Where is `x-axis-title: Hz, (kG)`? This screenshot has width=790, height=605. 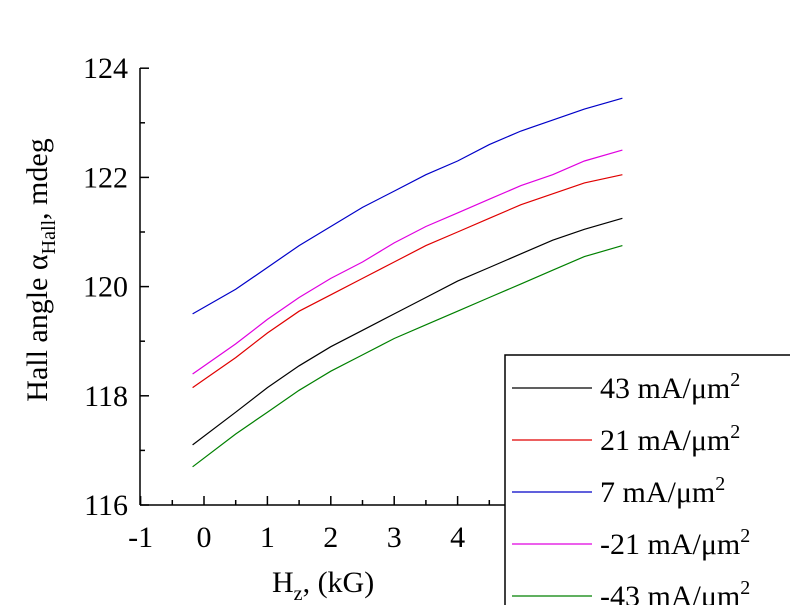
x-axis-title: Hz, (kG) is located at coordinates (323, 585).